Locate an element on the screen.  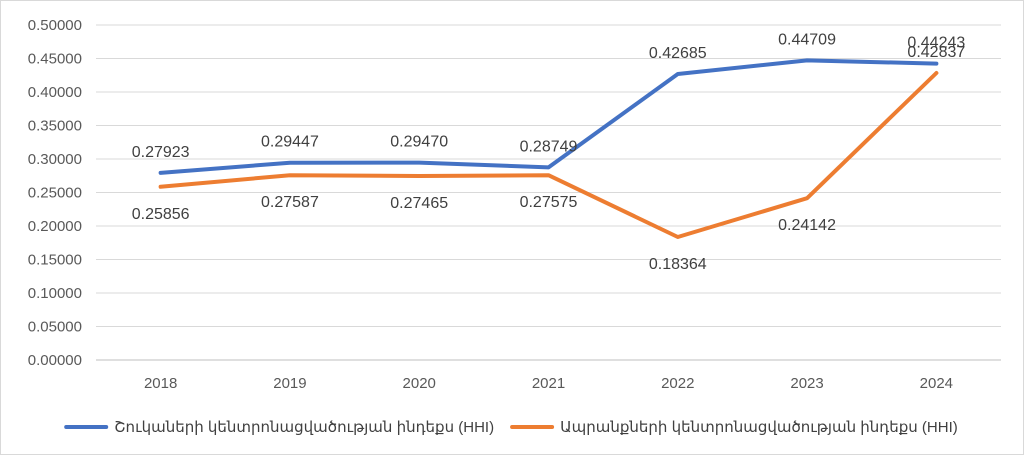
data-label: 0.27465 is located at coordinates (419, 203).